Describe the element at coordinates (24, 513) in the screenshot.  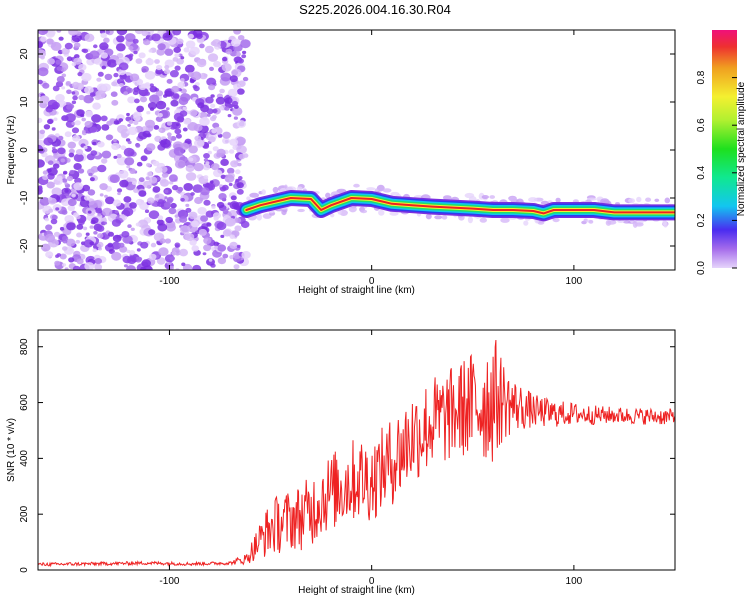
I see `y-tick-label: 200` at that location.